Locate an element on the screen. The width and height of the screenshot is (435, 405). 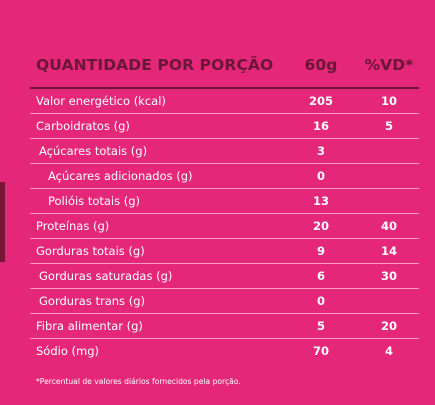
header-serving-size: 60g is located at coordinates (321, 65).